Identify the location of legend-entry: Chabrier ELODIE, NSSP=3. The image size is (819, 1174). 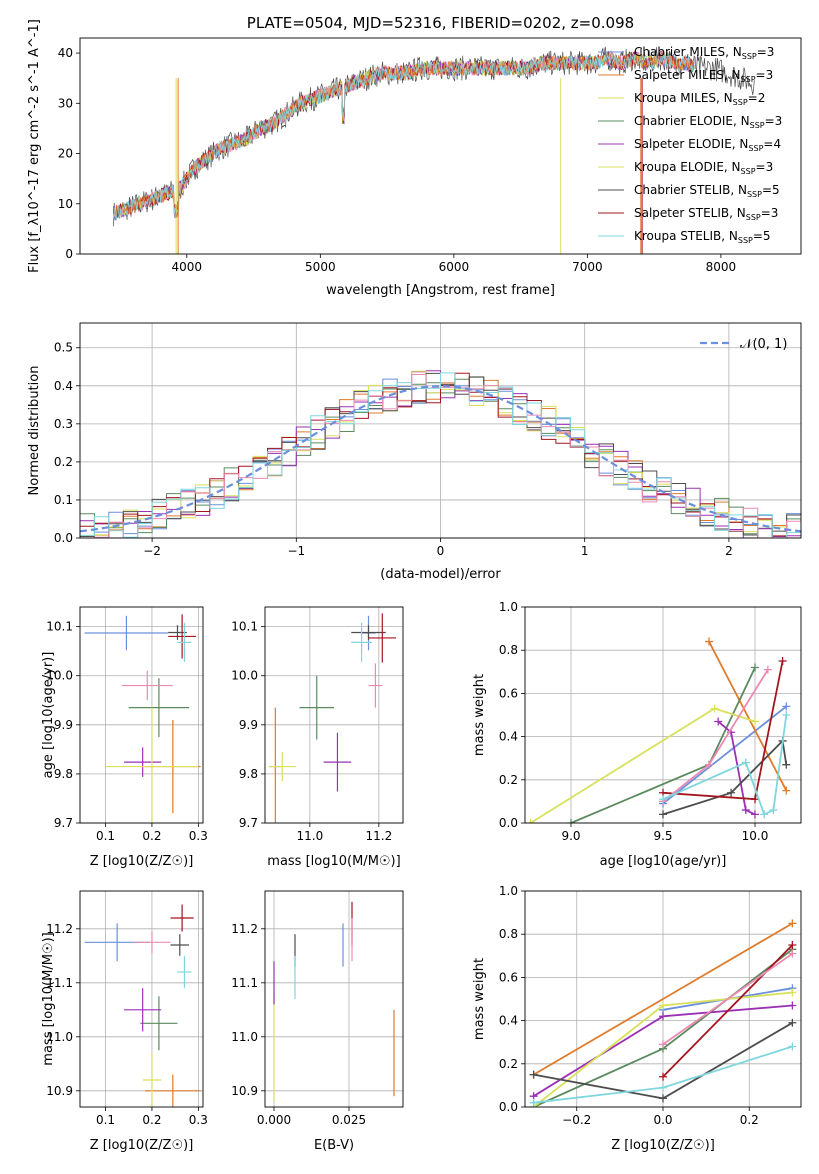
(708, 122).